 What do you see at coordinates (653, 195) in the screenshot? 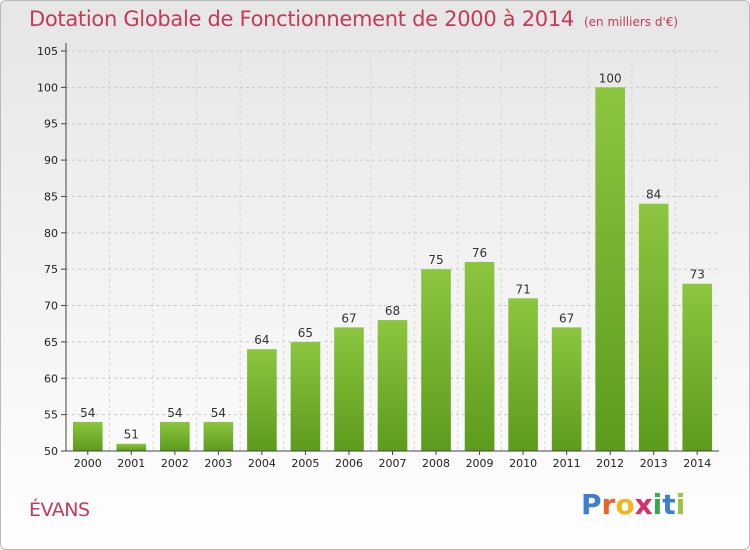
I see `bar-value-label: 84` at bounding box center [653, 195].